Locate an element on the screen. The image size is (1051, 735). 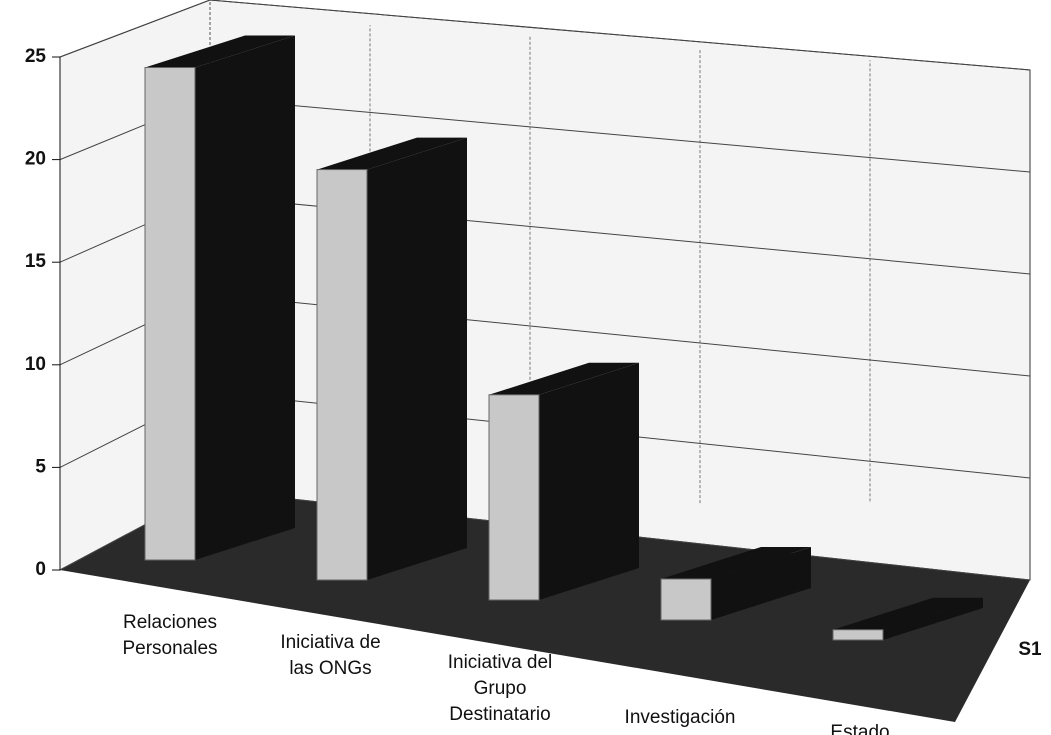
x-tick-label: Estado is located at coordinates (860, 728).